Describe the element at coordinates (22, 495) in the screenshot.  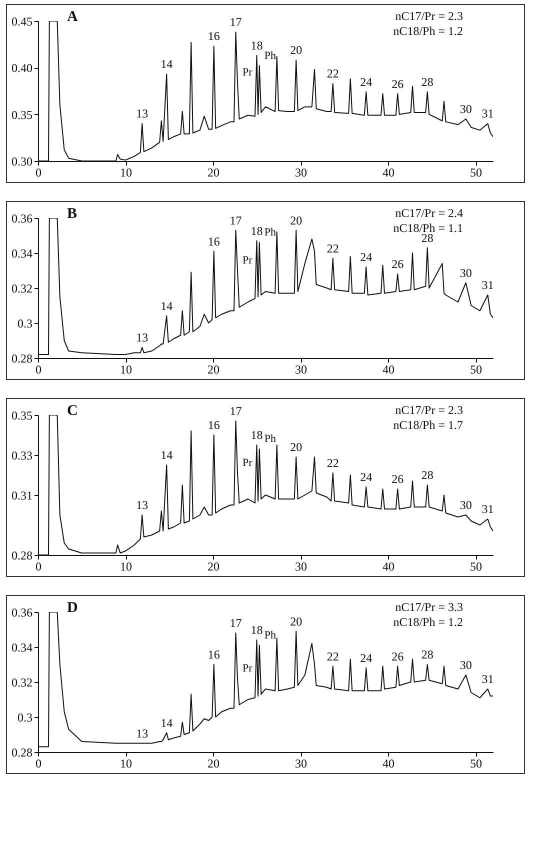
I see `y-tick-label: 0.31` at that location.